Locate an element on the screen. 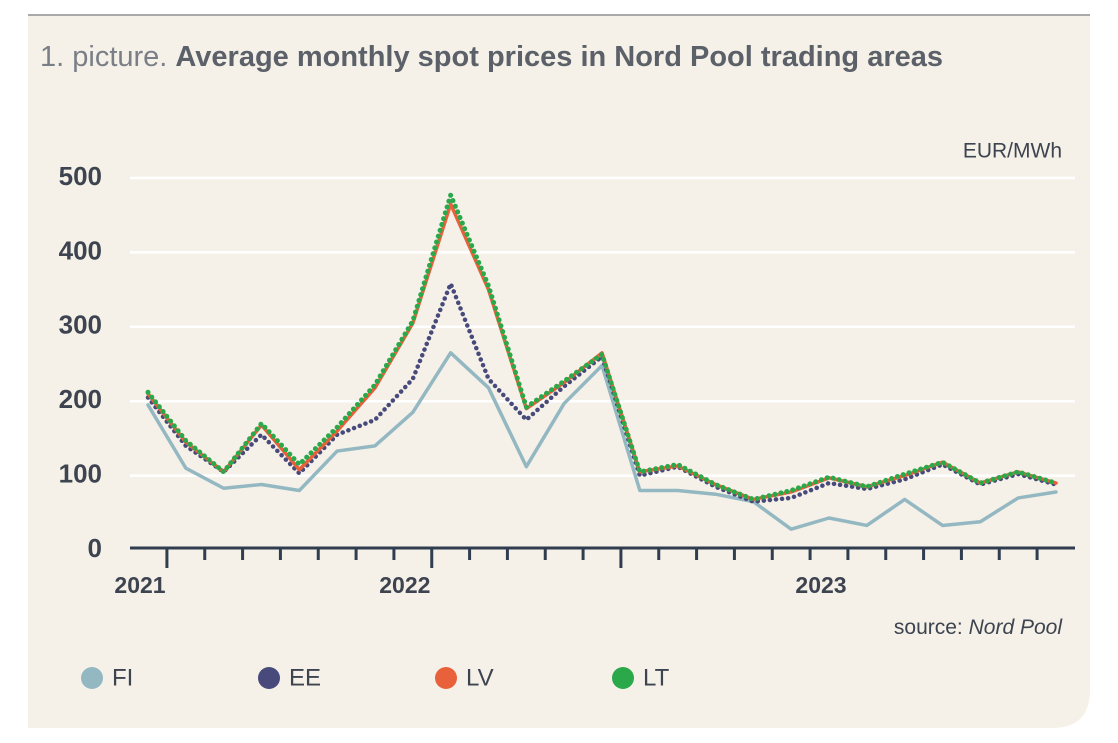 The image size is (1118, 743). x-tick-label: 2021 is located at coordinates (139, 585).